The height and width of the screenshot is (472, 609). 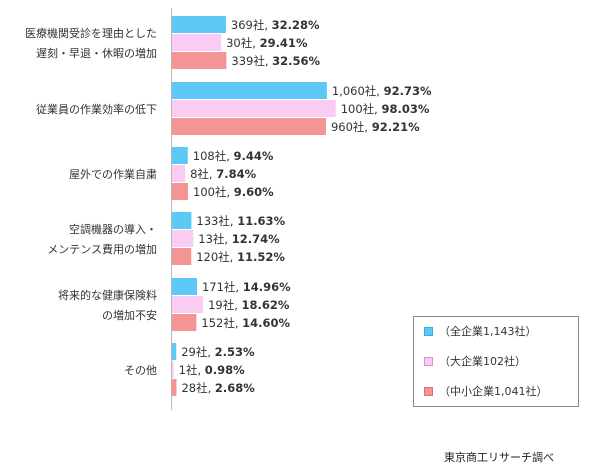 I want to click on data-label-sme-1: 960社, 92.21%, so click(x=375, y=127).